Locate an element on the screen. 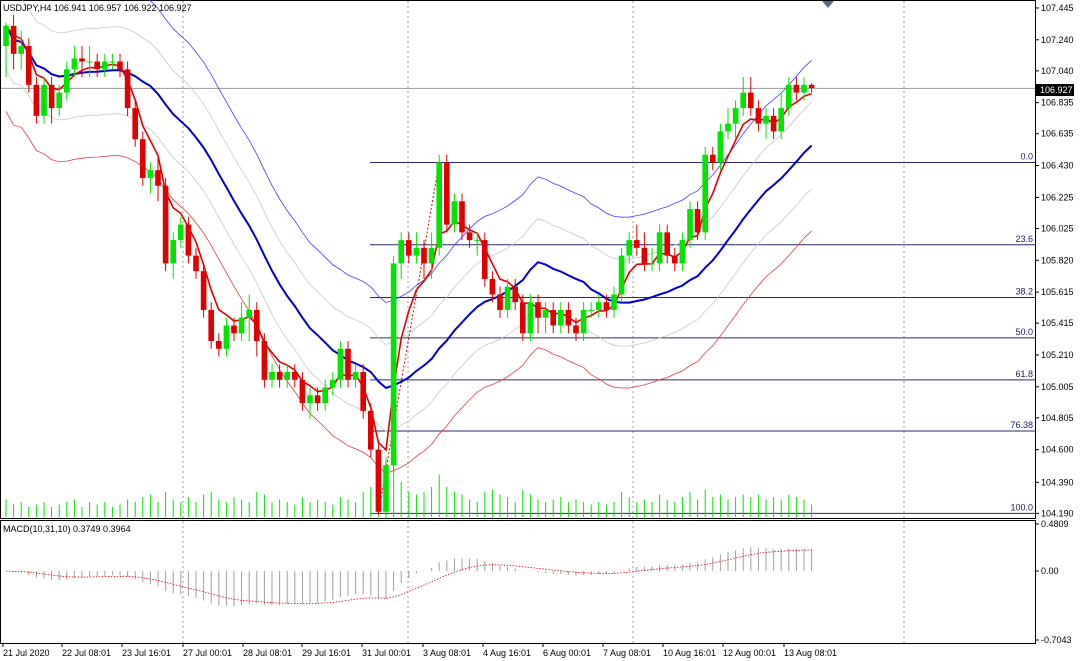 The width and height of the screenshot is (1080, 661). price-tick-label: 107.040 is located at coordinates (1057, 71).